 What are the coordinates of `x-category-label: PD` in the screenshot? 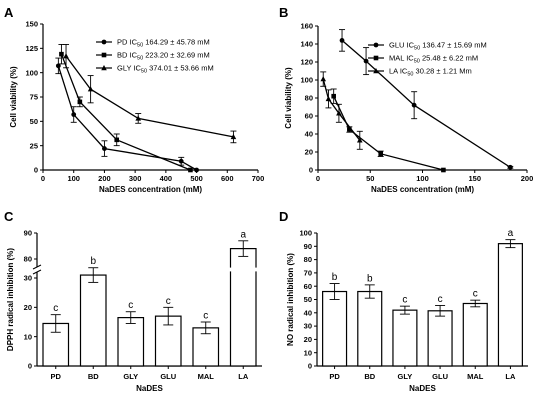 It's located at (56, 376).